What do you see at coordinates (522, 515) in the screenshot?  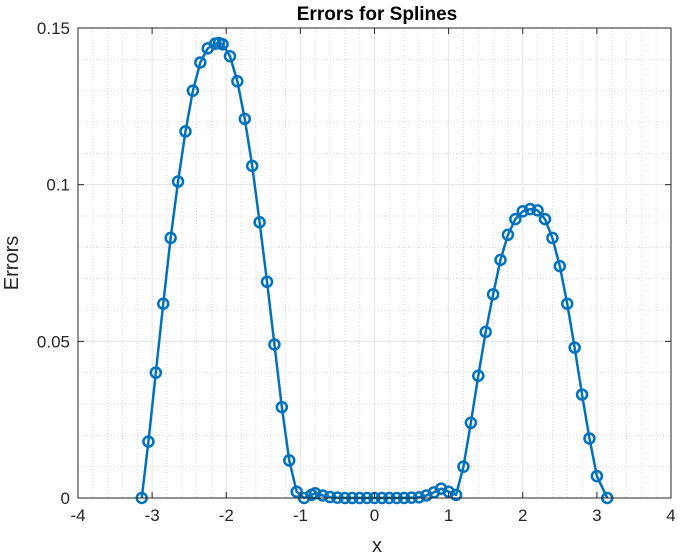 I see `x-tick-label: 2` at bounding box center [522, 515].